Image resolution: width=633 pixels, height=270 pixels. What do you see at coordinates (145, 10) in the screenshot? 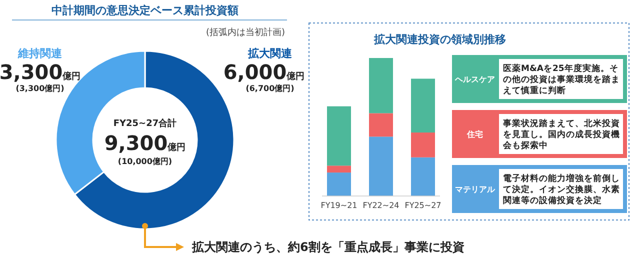
I see `chart-title: 中計期間の意思決定ベース累計投資額` at bounding box center [145, 10].